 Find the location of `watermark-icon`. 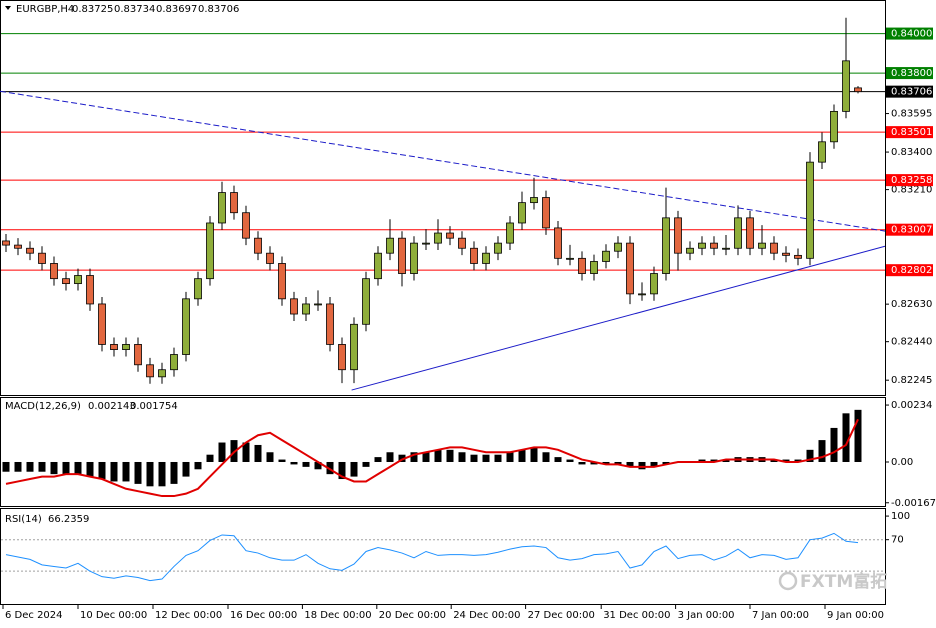

watermark-icon is located at coordinates (788, 581).